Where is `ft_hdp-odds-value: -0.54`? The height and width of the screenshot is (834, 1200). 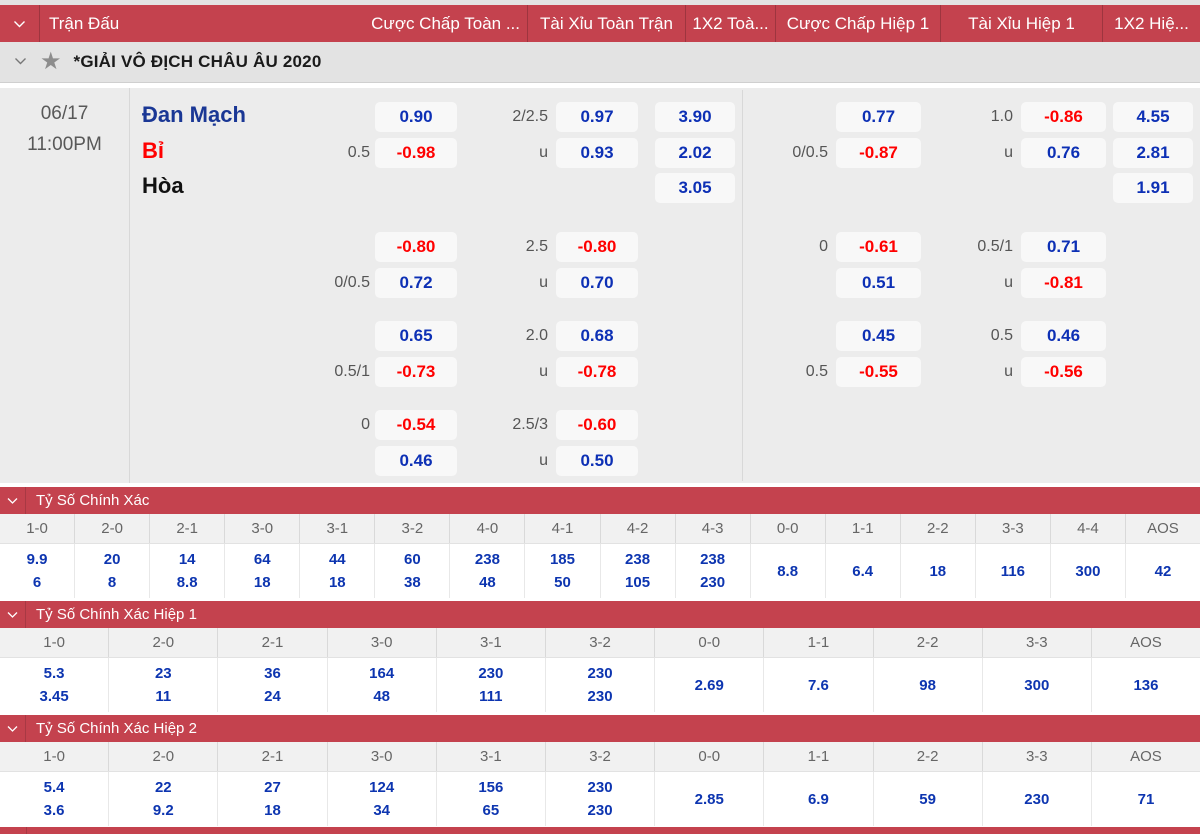
ft_hdp-odds-value: -0.54 is located at coordinates (416, 425).